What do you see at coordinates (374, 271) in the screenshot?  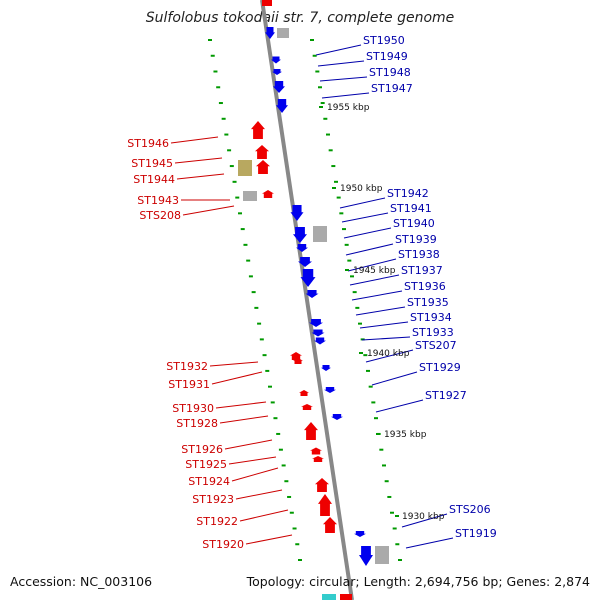 I see `scale-label: 1945 kbp` at bounding box center [374, 271].